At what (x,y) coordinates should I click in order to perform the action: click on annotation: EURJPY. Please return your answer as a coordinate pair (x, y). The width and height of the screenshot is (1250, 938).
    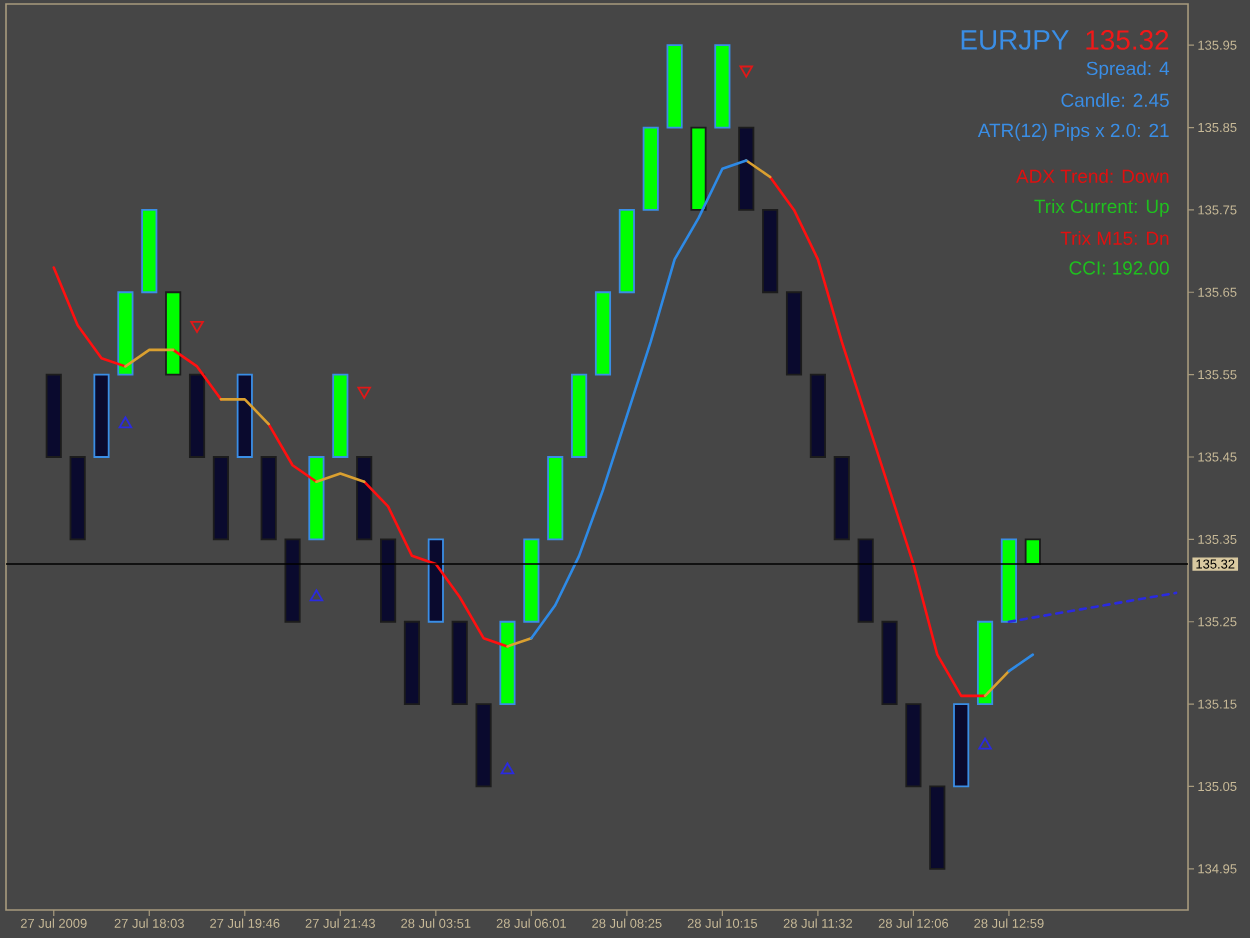
    Looking at the image, I should click on (1015, 40).